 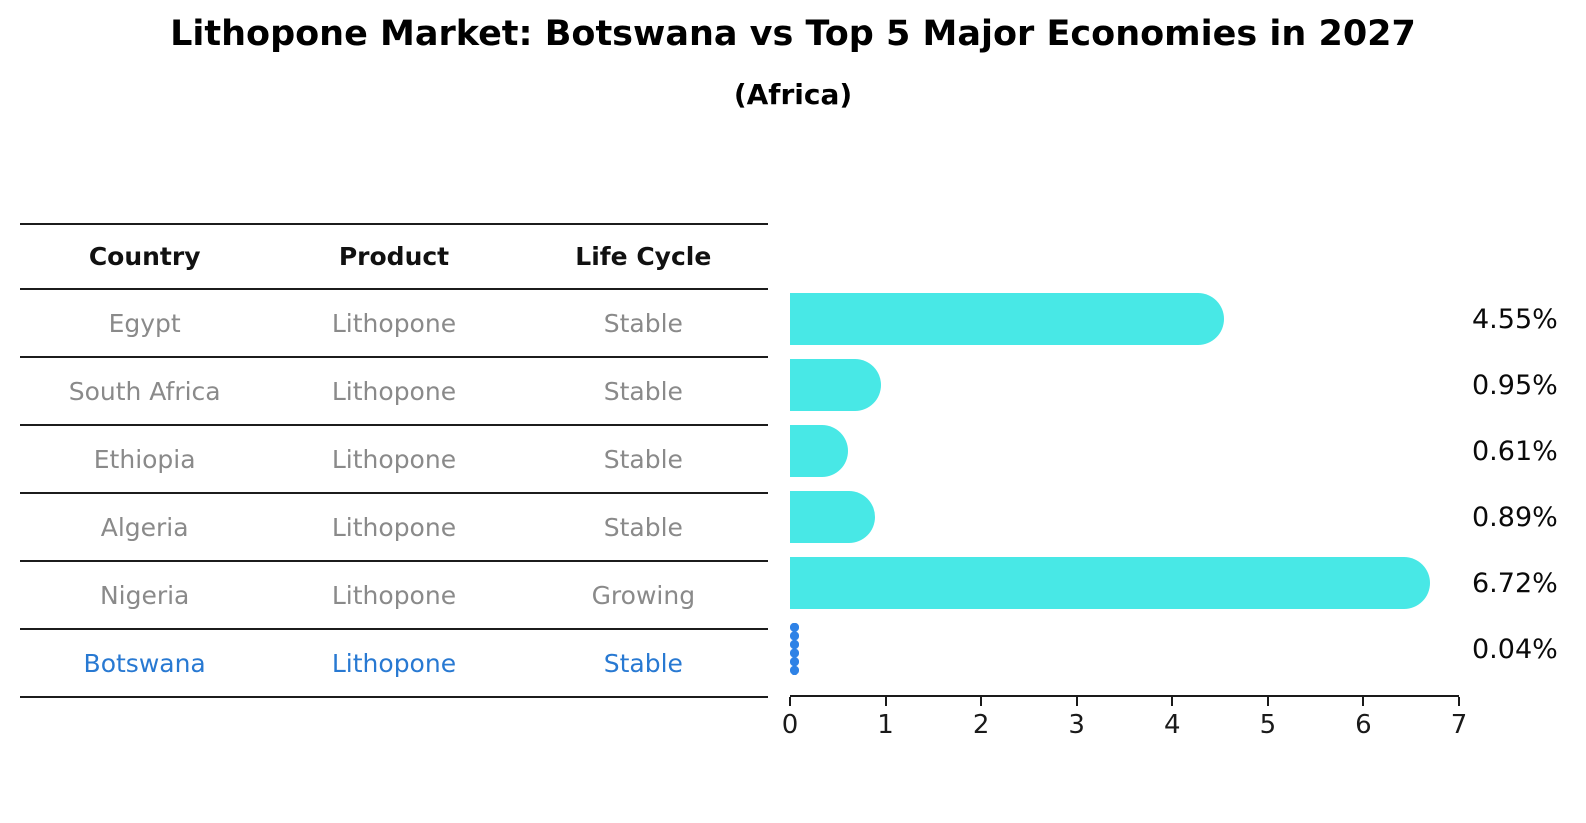 I want to click on table-row: Nigeria Lithopone Growing, so click(x=394, y=596).